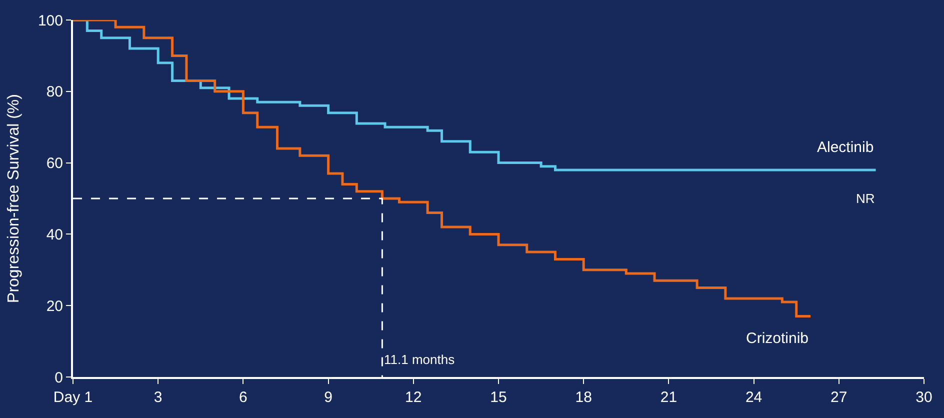  What do you see at coordinates (777, 338) in the screenshot?
I see `series-label: Crizotinib` at bounding box center [777, 338].